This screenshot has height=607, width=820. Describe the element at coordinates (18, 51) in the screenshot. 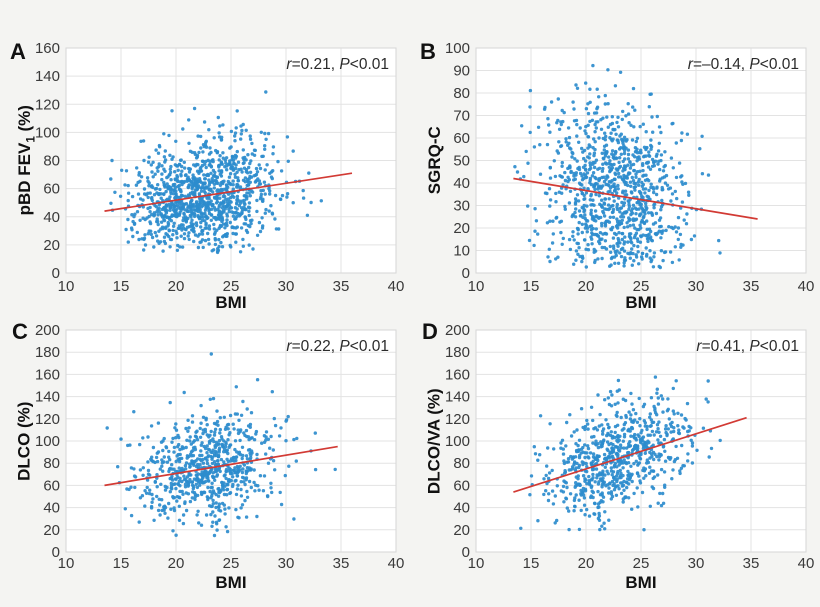

I see `panel-a-label: A` at that location.